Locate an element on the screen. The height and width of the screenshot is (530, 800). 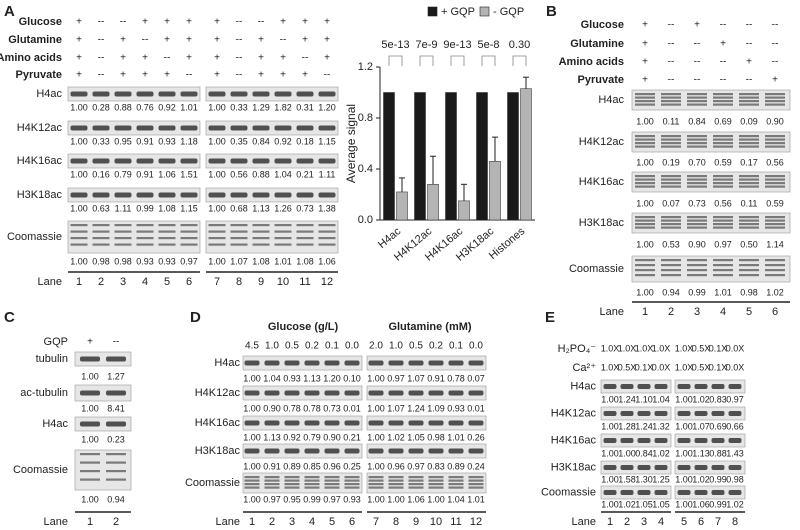
quantification: 0.93 is located at coordinates (167, 261).